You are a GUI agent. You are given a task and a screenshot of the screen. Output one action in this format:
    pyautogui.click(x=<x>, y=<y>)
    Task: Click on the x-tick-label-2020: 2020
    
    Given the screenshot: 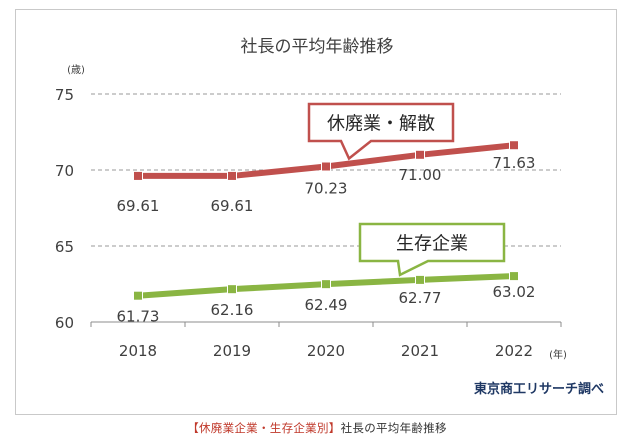 What is the action you would take?
    pyautogui.click(x=326, y=351)
    